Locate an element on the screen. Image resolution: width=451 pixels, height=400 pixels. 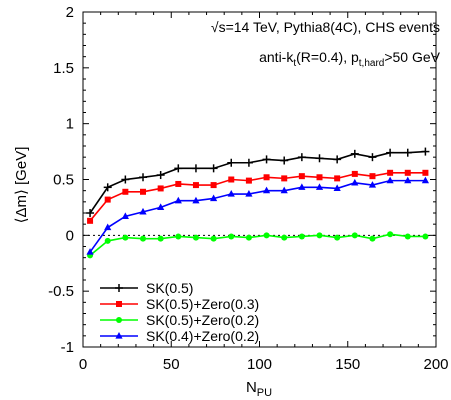
annotation-line-1: √s=14 TeV, Pythia8(4C), CHS events is located at coordinates (325, 27).